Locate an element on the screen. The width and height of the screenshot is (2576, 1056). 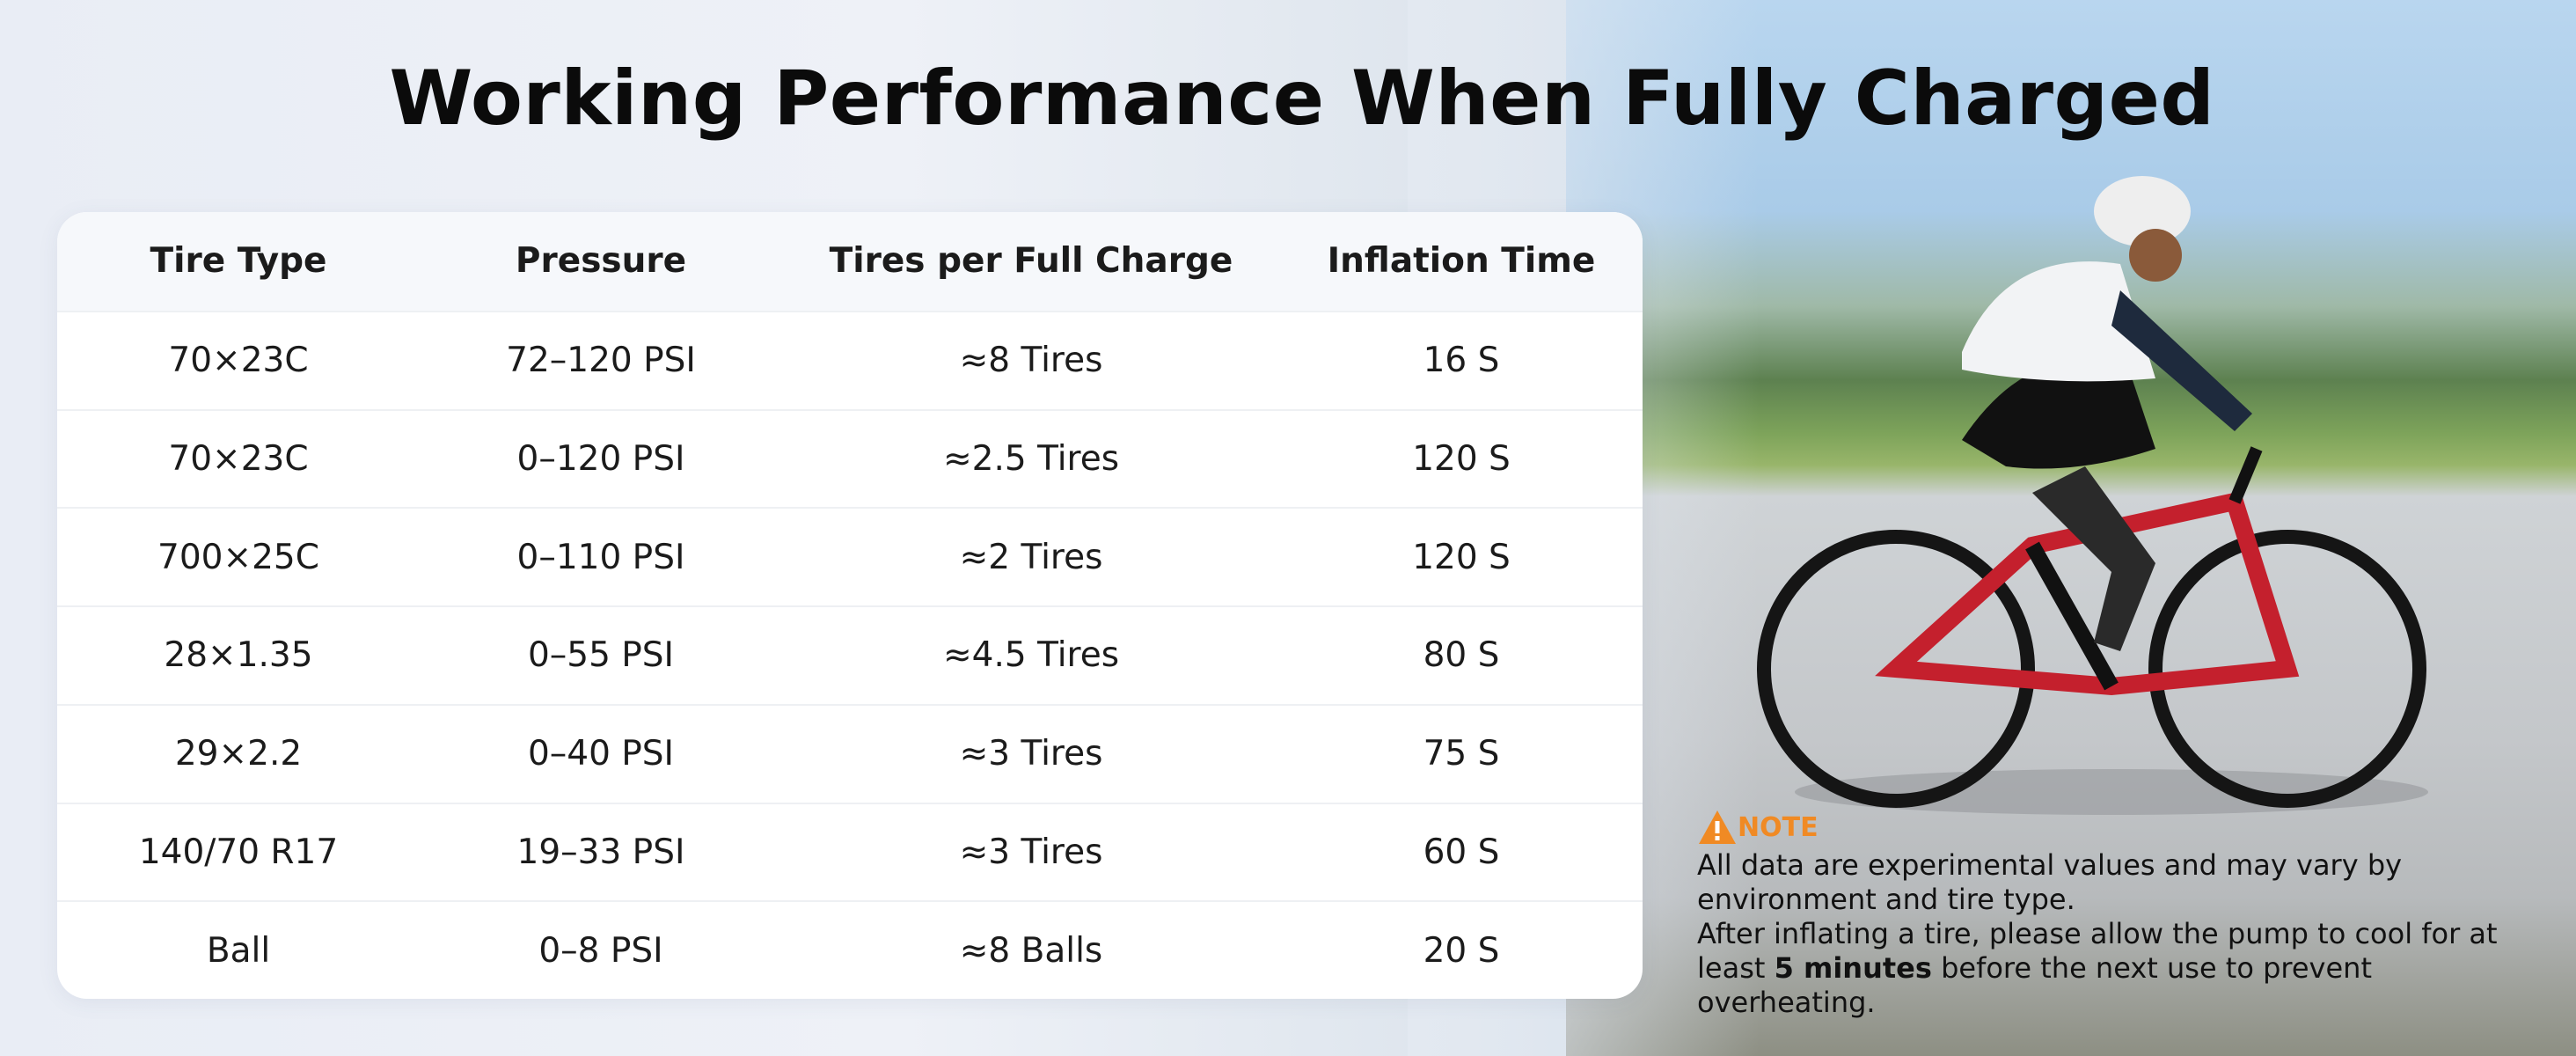
table-row: 700×25C 0–110 PSI ≈2 Tires 120 S is located at coordinates (850, 556).